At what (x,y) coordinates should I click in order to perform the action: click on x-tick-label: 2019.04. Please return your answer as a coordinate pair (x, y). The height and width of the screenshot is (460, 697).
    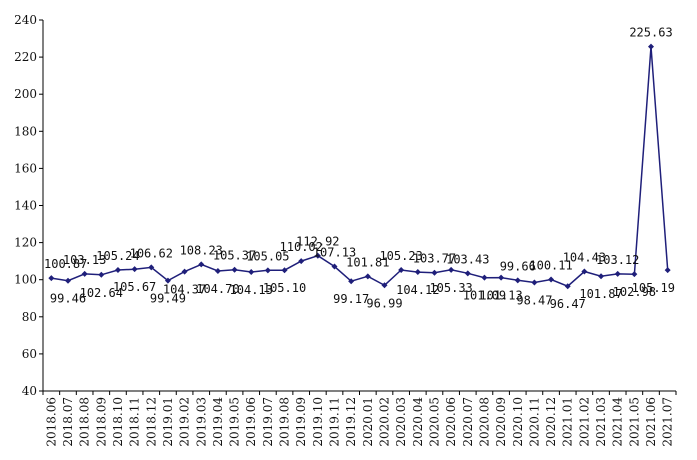
    Looking at the image, I should click on (218, 422).